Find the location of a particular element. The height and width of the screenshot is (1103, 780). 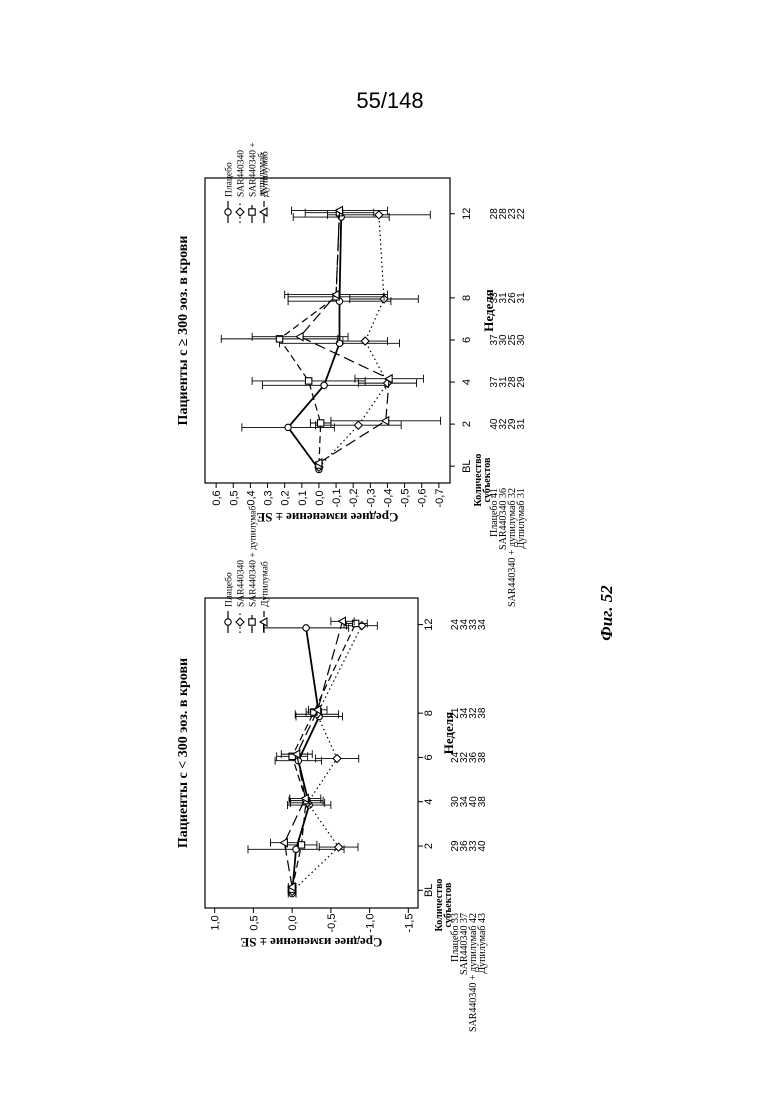

x-tick-label: BL is located at coordinates (467, 465).